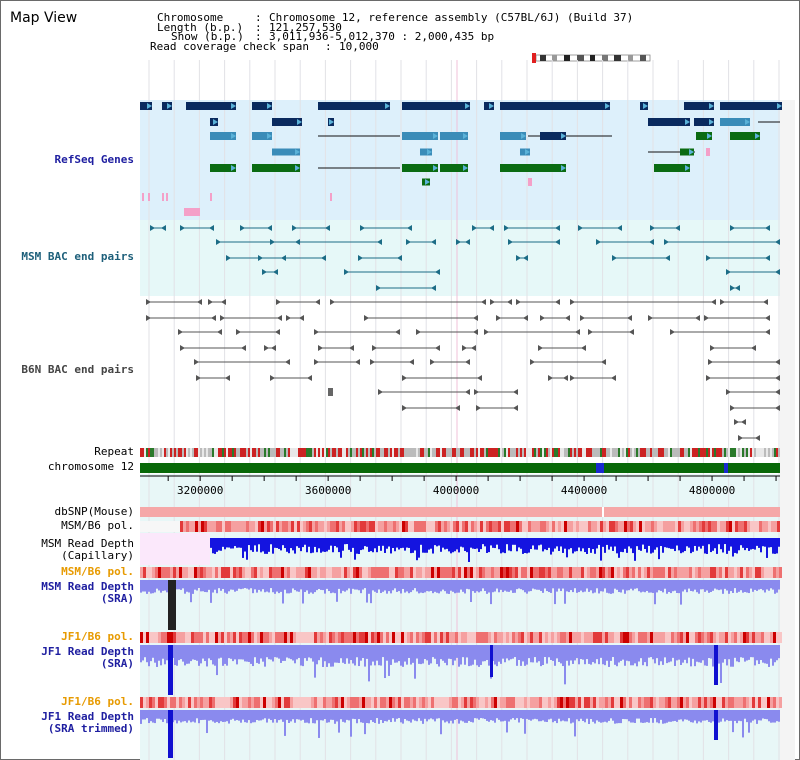 This screenshot has height=760, width=800. I want to click on chromosome-ideogram, so click(592, 58).